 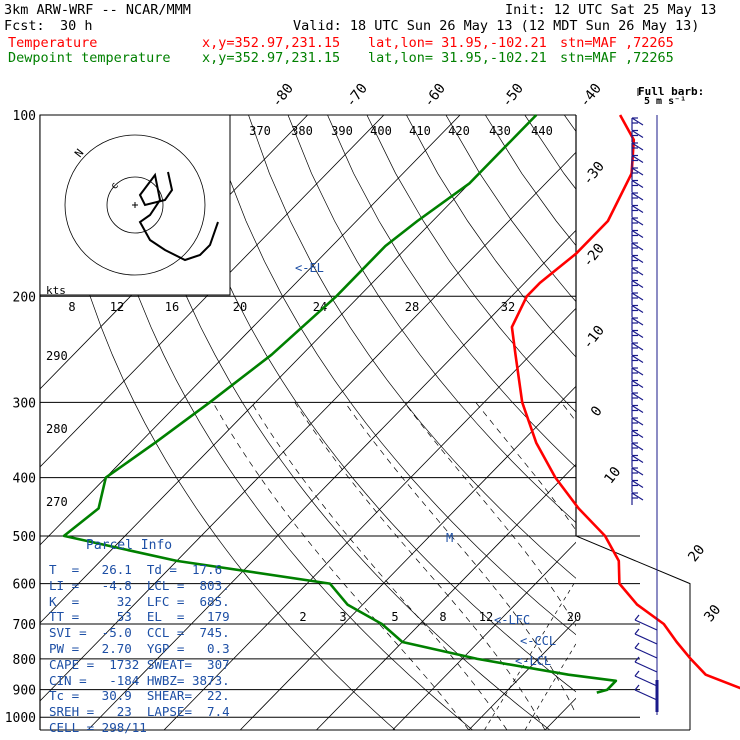 What do you see at coordinates (538, 641) in the screenshot?
I see `level-marker: <-CCL` at bounding box center [538, 641].